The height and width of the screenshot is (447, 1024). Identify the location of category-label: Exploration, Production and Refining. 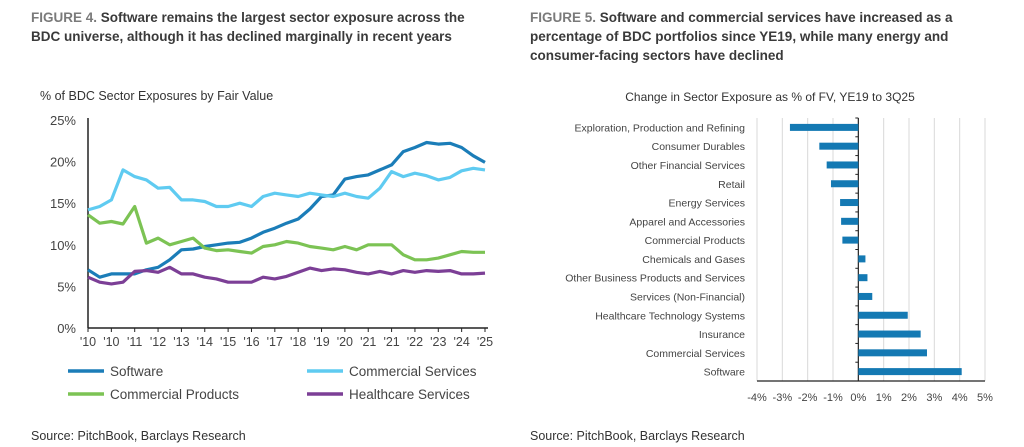
(660, 128).